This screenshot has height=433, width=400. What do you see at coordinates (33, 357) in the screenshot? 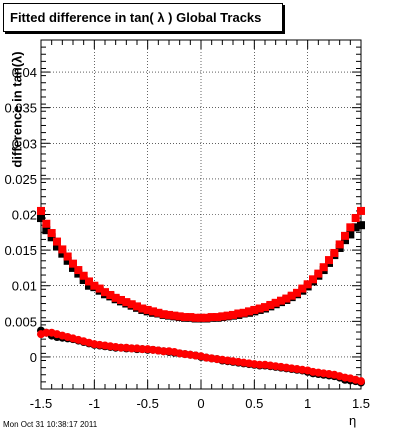
I see `y-tick-label: 0` at bounding box center [33, 357].